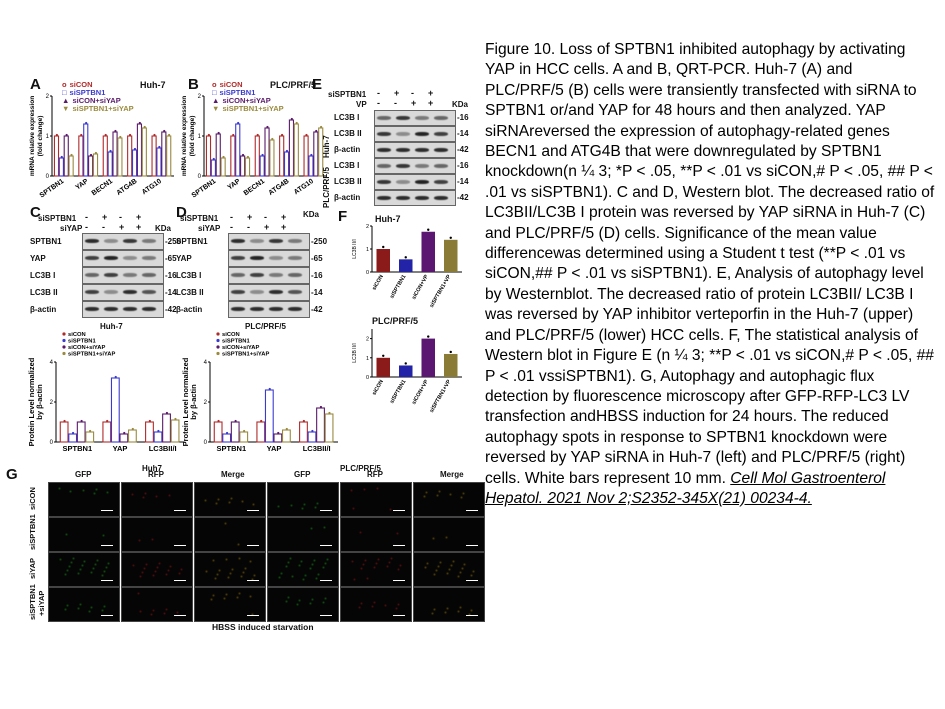 This screenshot has width=945, height=709. What do you see at coordinates (57, 218) in the screenshot?
I see `blot-c-row-sptbn1: siSPTBN1` at bounding box center [57, 218].